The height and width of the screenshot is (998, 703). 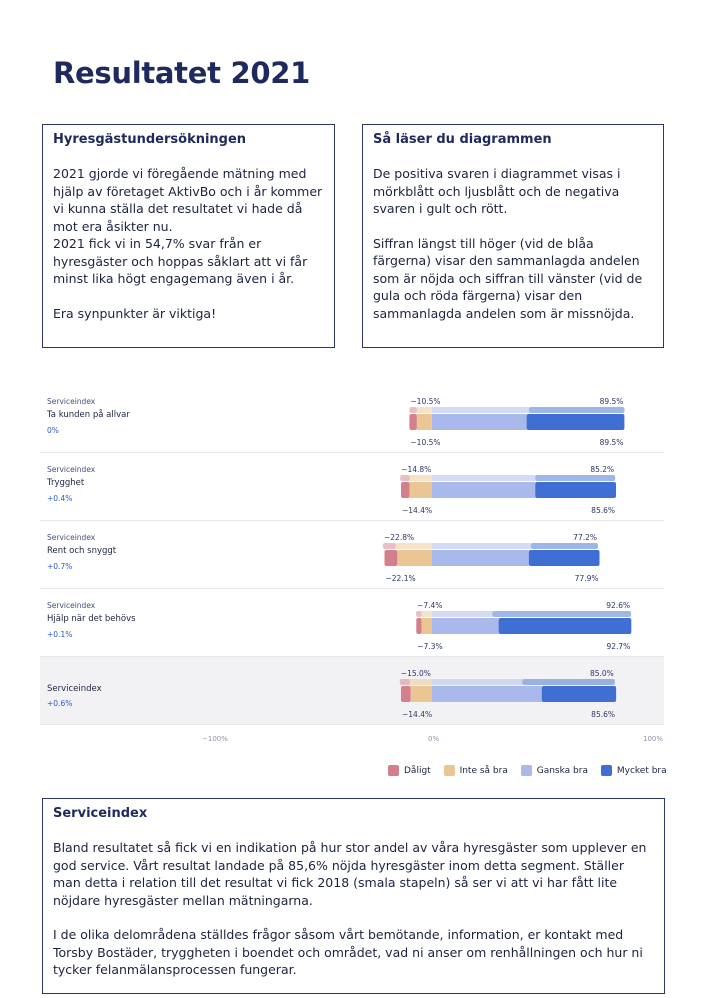 What do you see at coordinates (618, 605) in the screenshot?
I see `previous-positive-value-label: 92.6%` at bounding box center [618, 605].